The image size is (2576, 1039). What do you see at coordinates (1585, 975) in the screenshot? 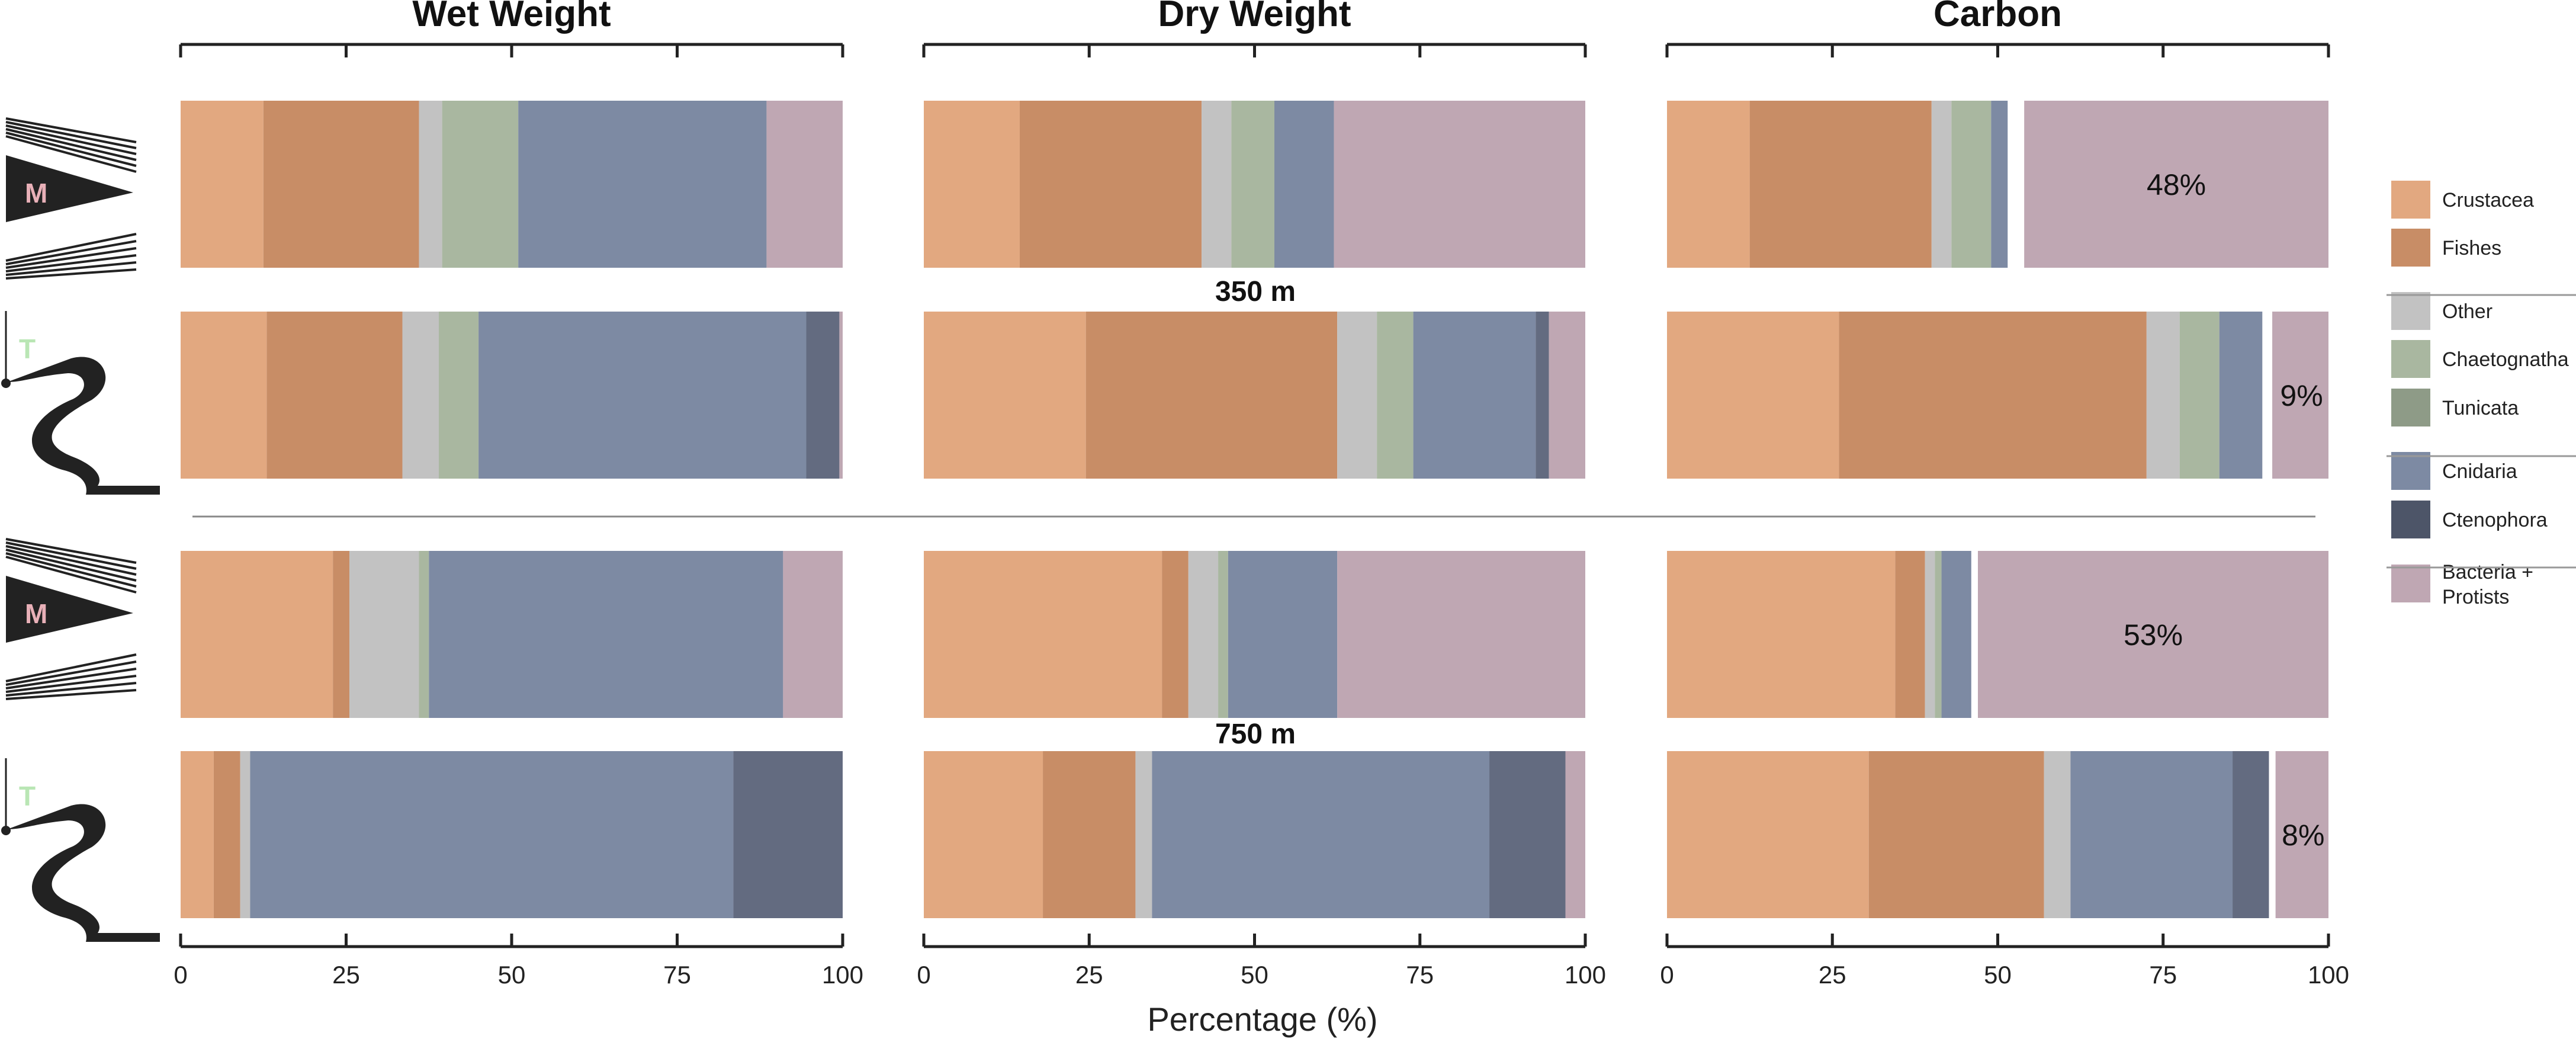
I see `tick-label: 100` at bounding box center [1585, 975].